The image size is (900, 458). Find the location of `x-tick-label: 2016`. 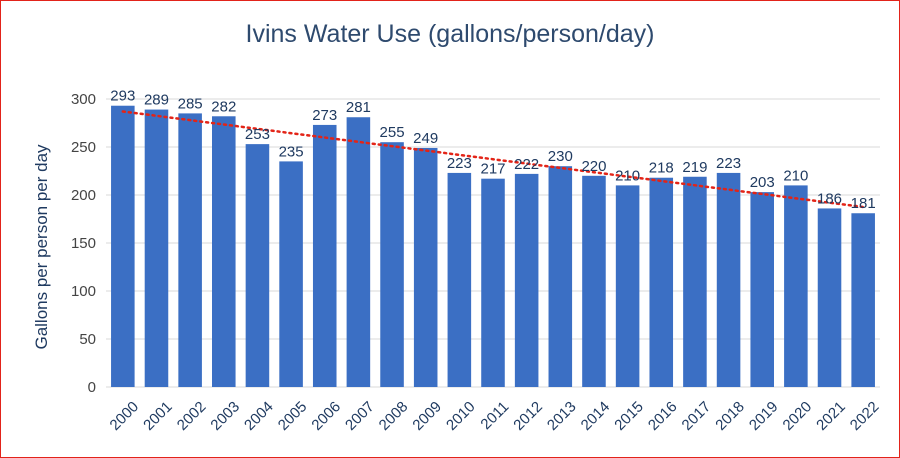

x-tick-label: 2016 is located at coordinates (663, 416).